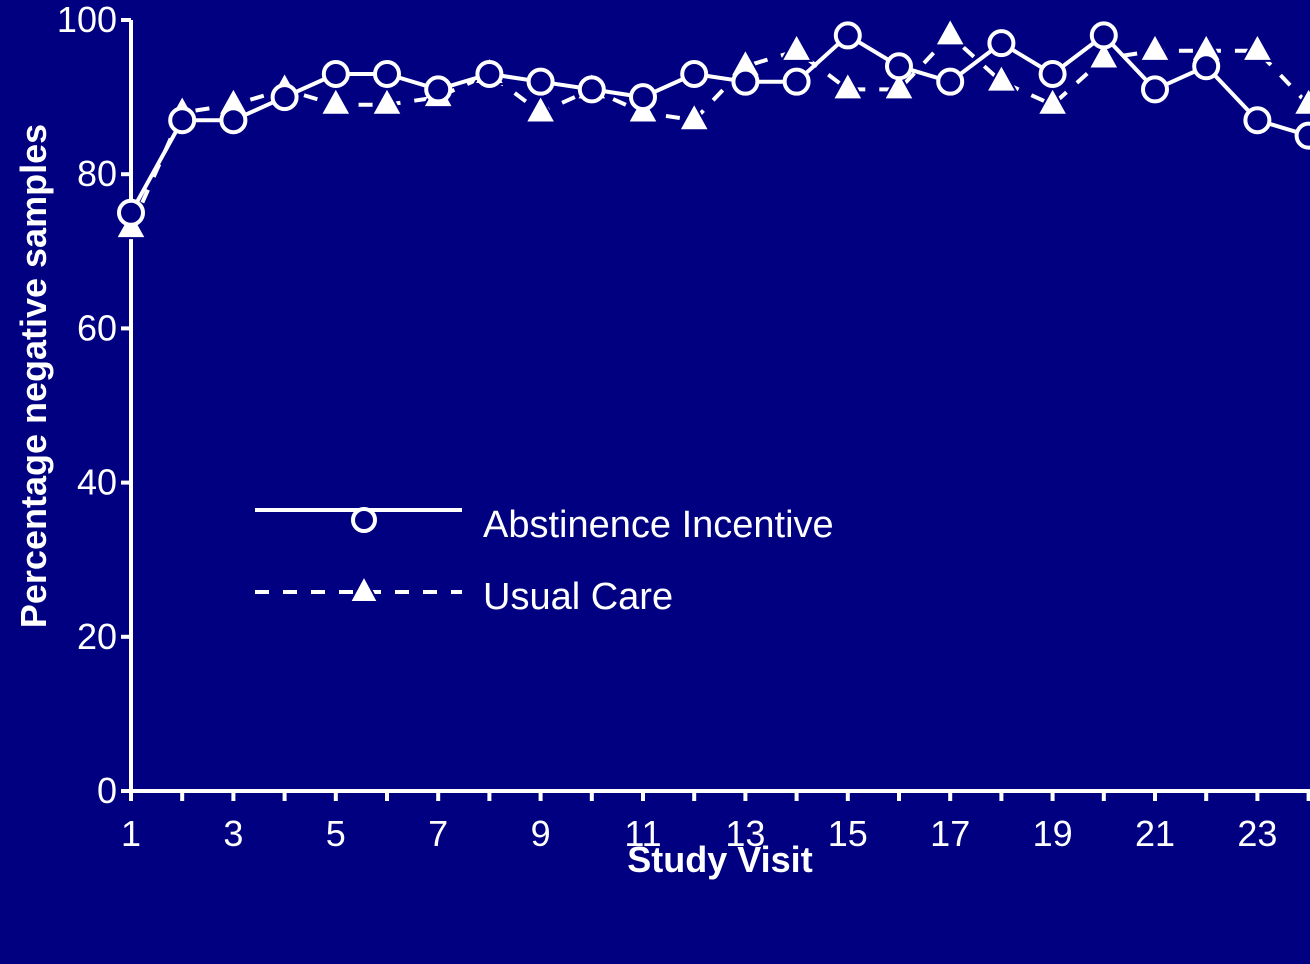 The height and width of the screenshot is (964, 1310). Describe the element at coordinates (541, 833) in the screenshot. I see `x-tick-label-9: 9` at that location.